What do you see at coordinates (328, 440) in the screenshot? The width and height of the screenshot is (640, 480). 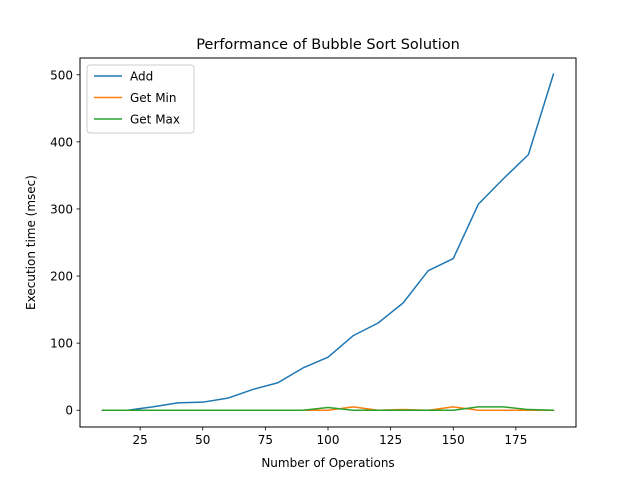 I see `x-tick-label: 100` at bounding box center [328, 440].